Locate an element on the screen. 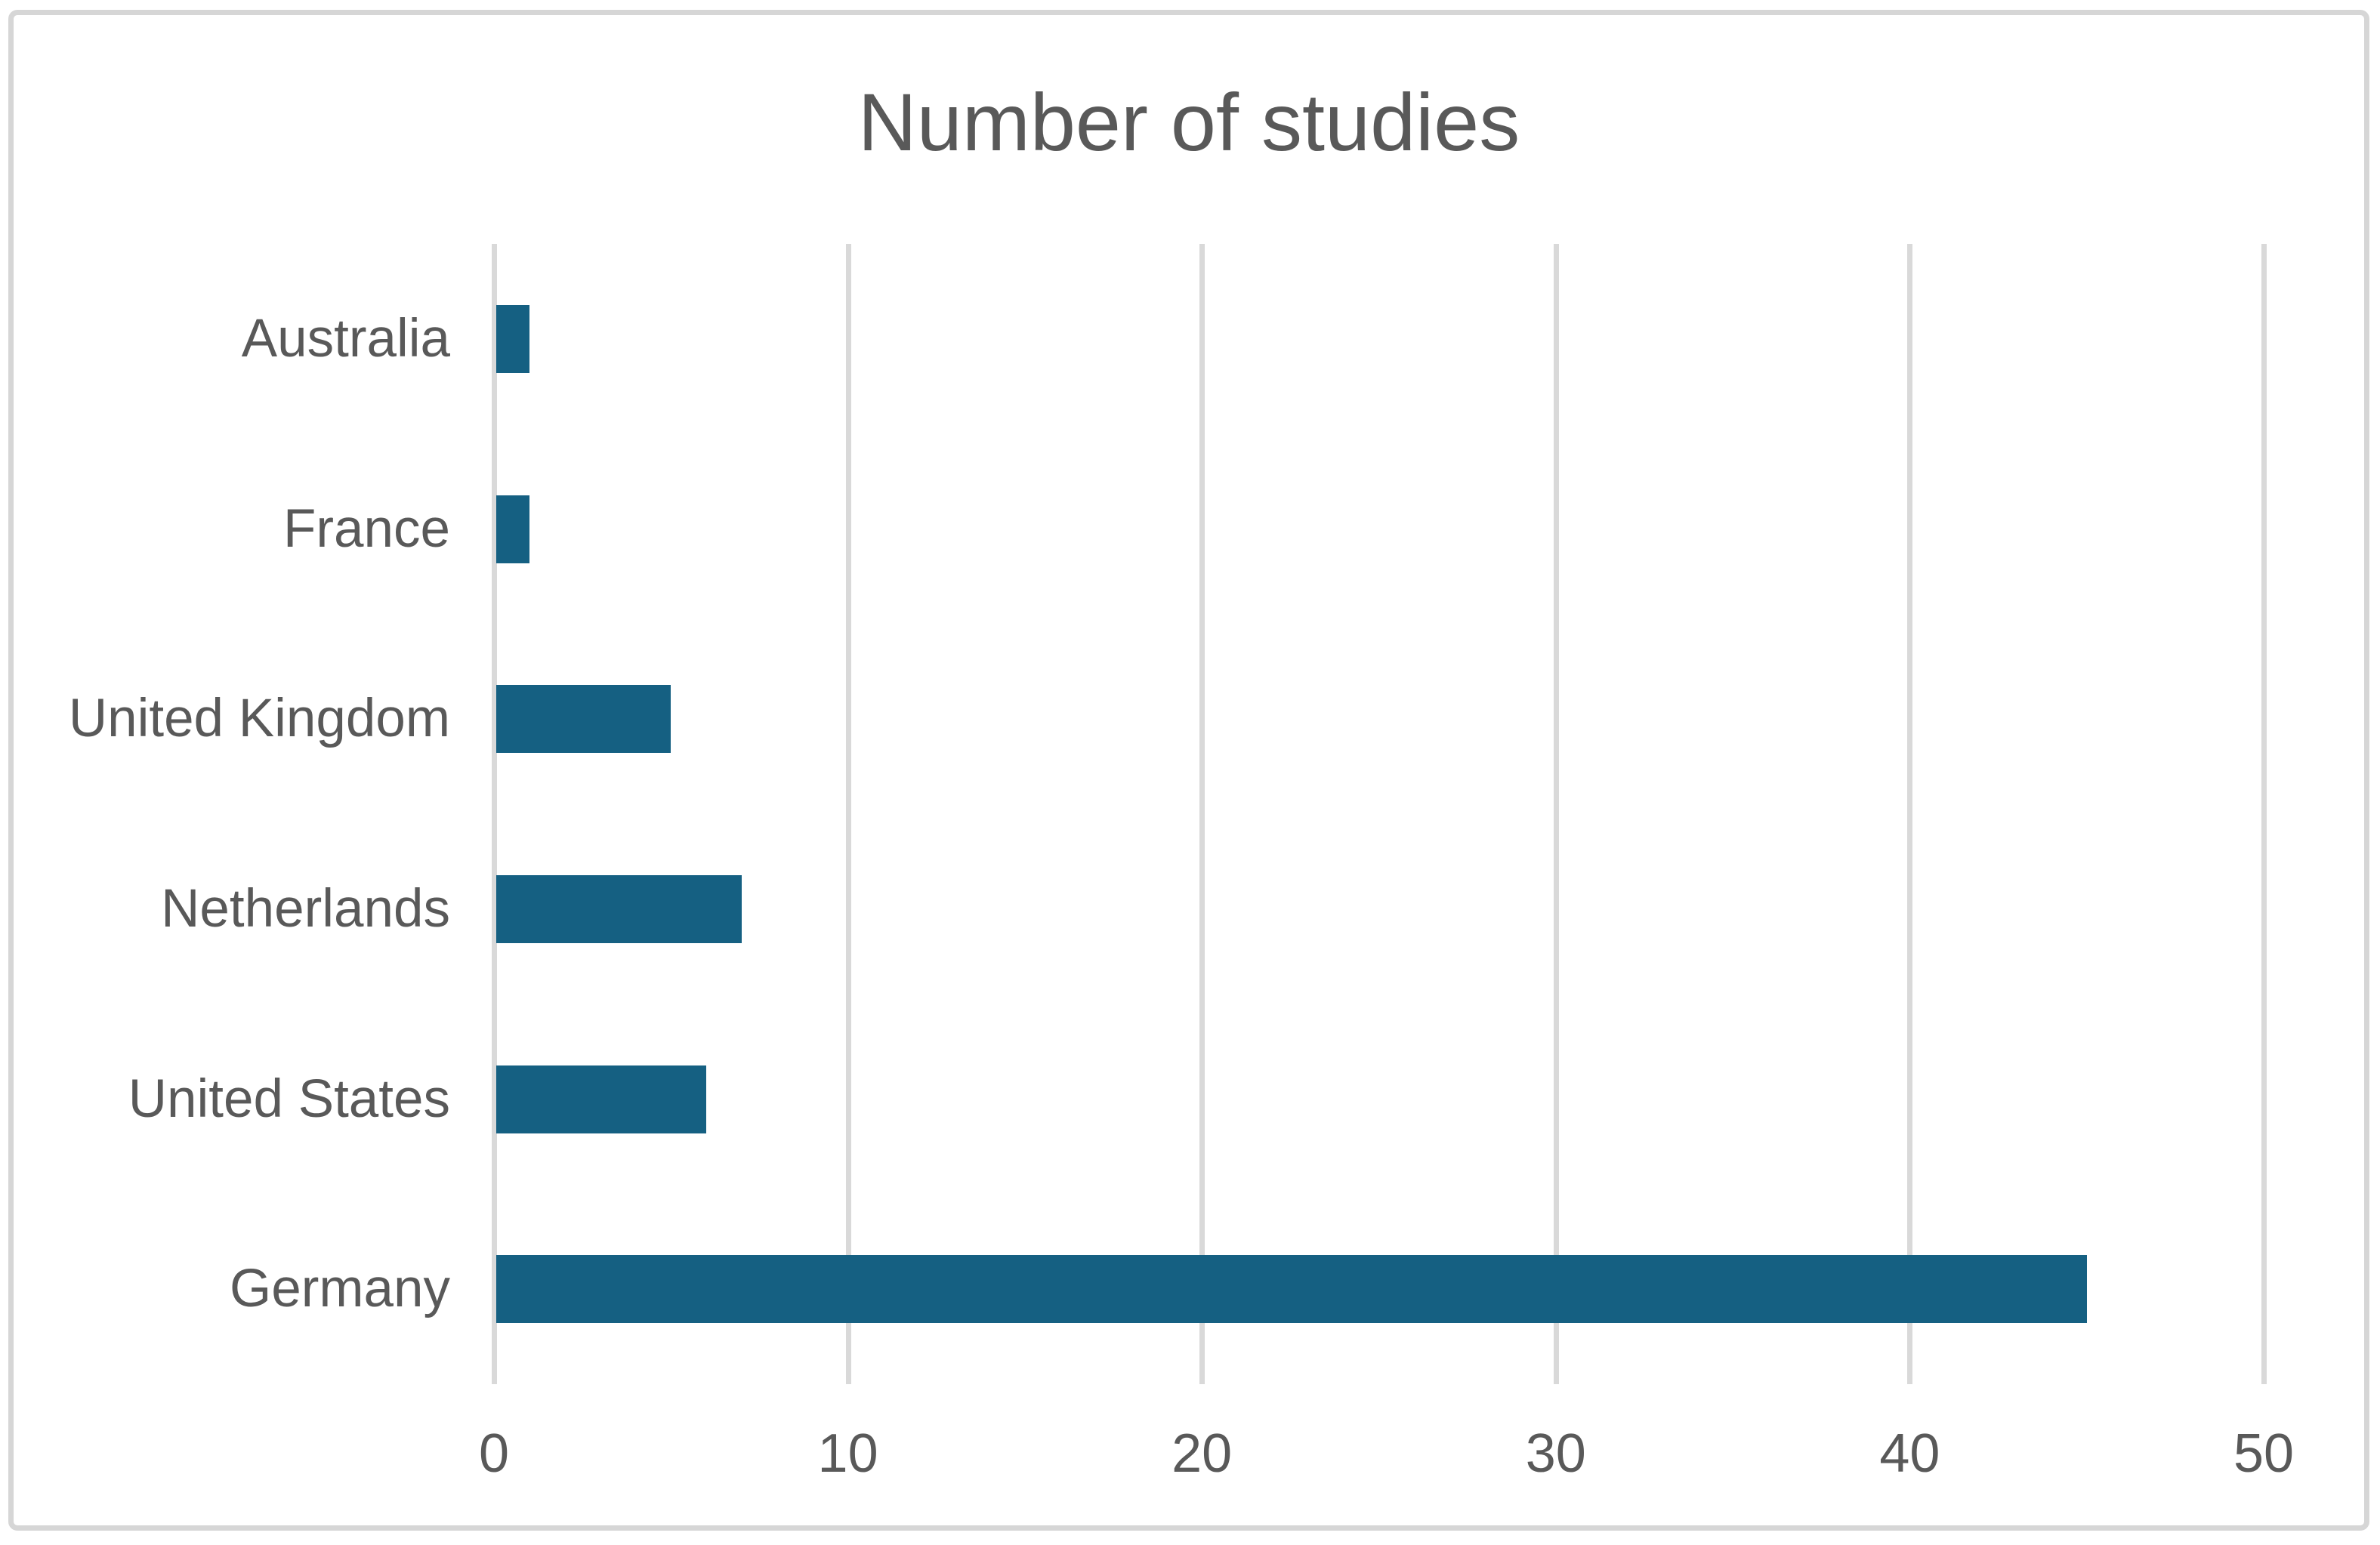  x-axis-tick-label: 10 is located at coordinates (847, 1453).